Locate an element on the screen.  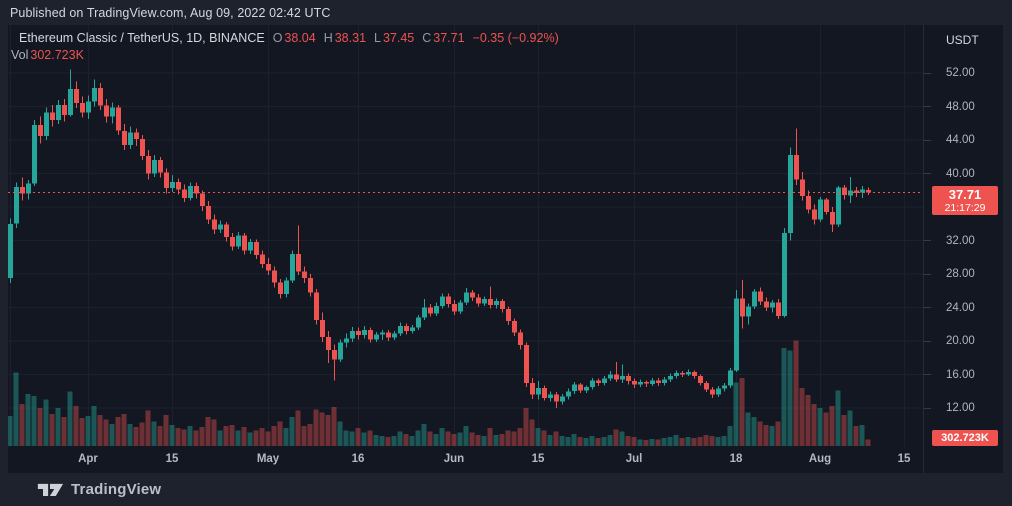
price-tick-label: 52.00 is located at coordinates (960, 73).